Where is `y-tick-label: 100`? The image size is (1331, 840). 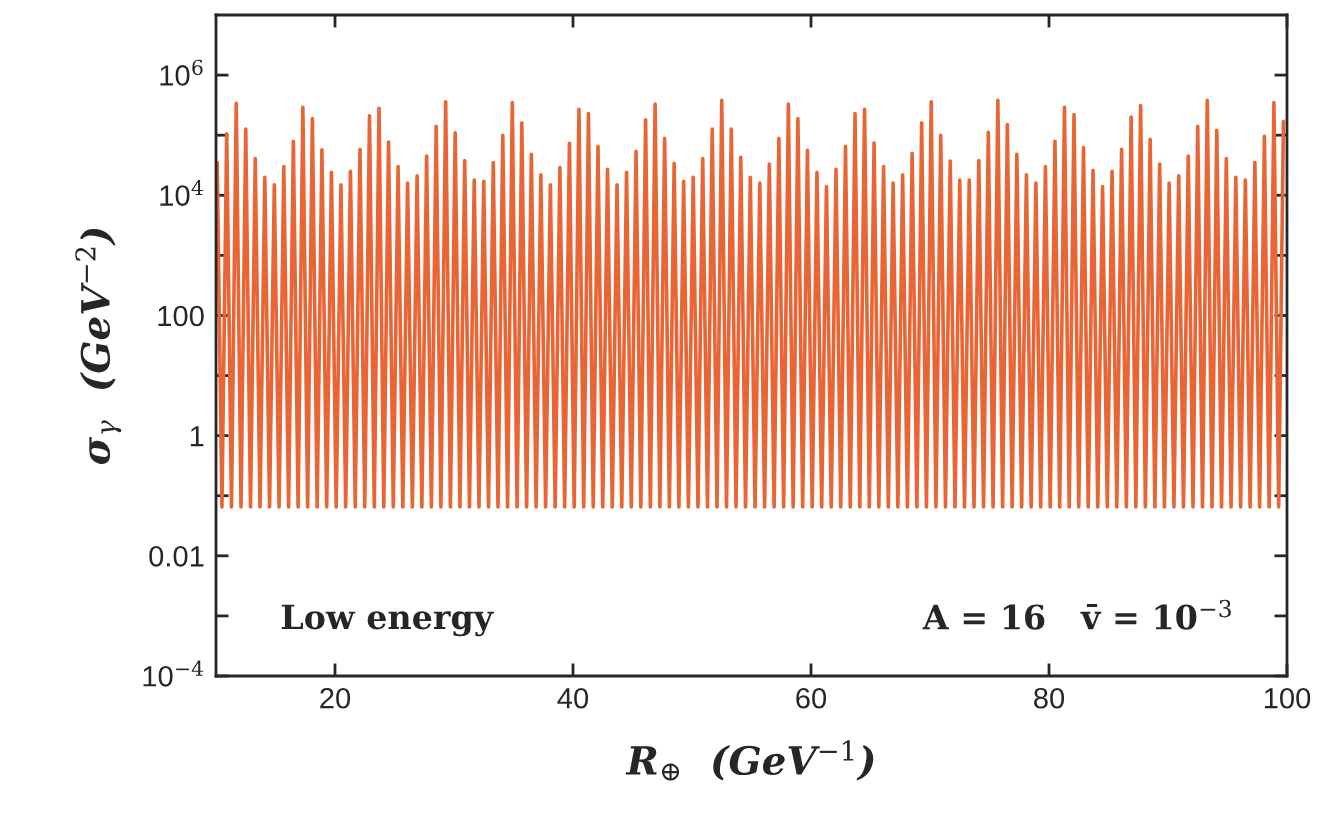 y-tick-label: 100 is located at coordinates (181, 316).